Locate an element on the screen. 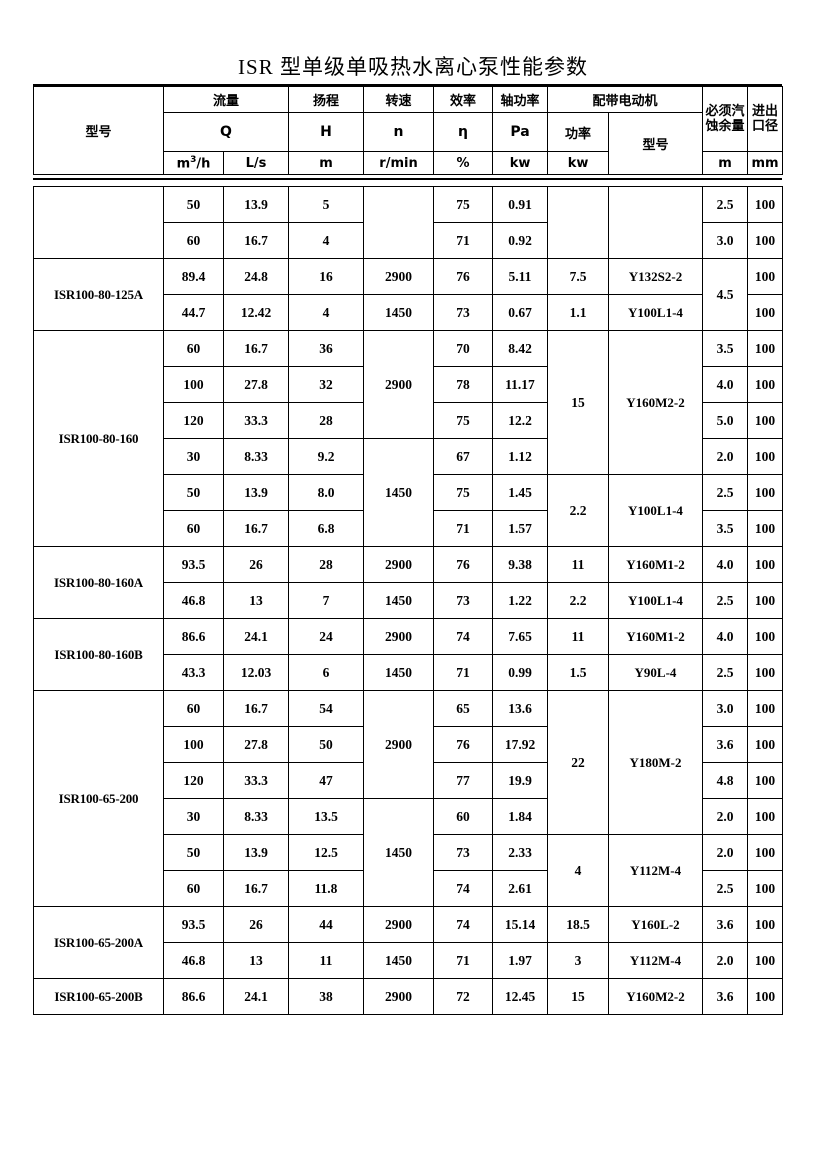 This screenshot has height=1165, width=826. cell-flow-ls: 12.03 is located at coordinates (256, 672).